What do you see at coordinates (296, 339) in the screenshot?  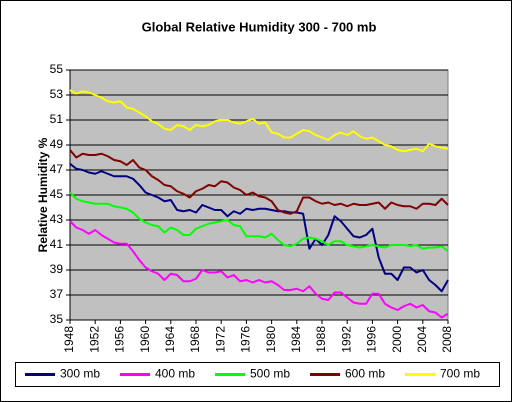 I see `x-tick-label: 1984` at bounding box center [296, 339].